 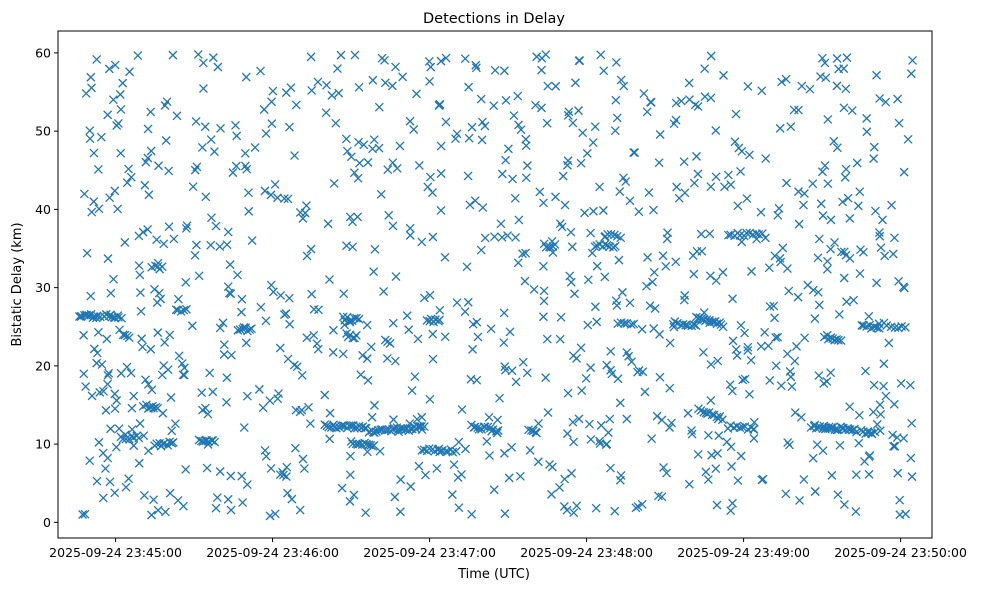 I want to click on y-tick-label: 20, so click(x=43, y=365).